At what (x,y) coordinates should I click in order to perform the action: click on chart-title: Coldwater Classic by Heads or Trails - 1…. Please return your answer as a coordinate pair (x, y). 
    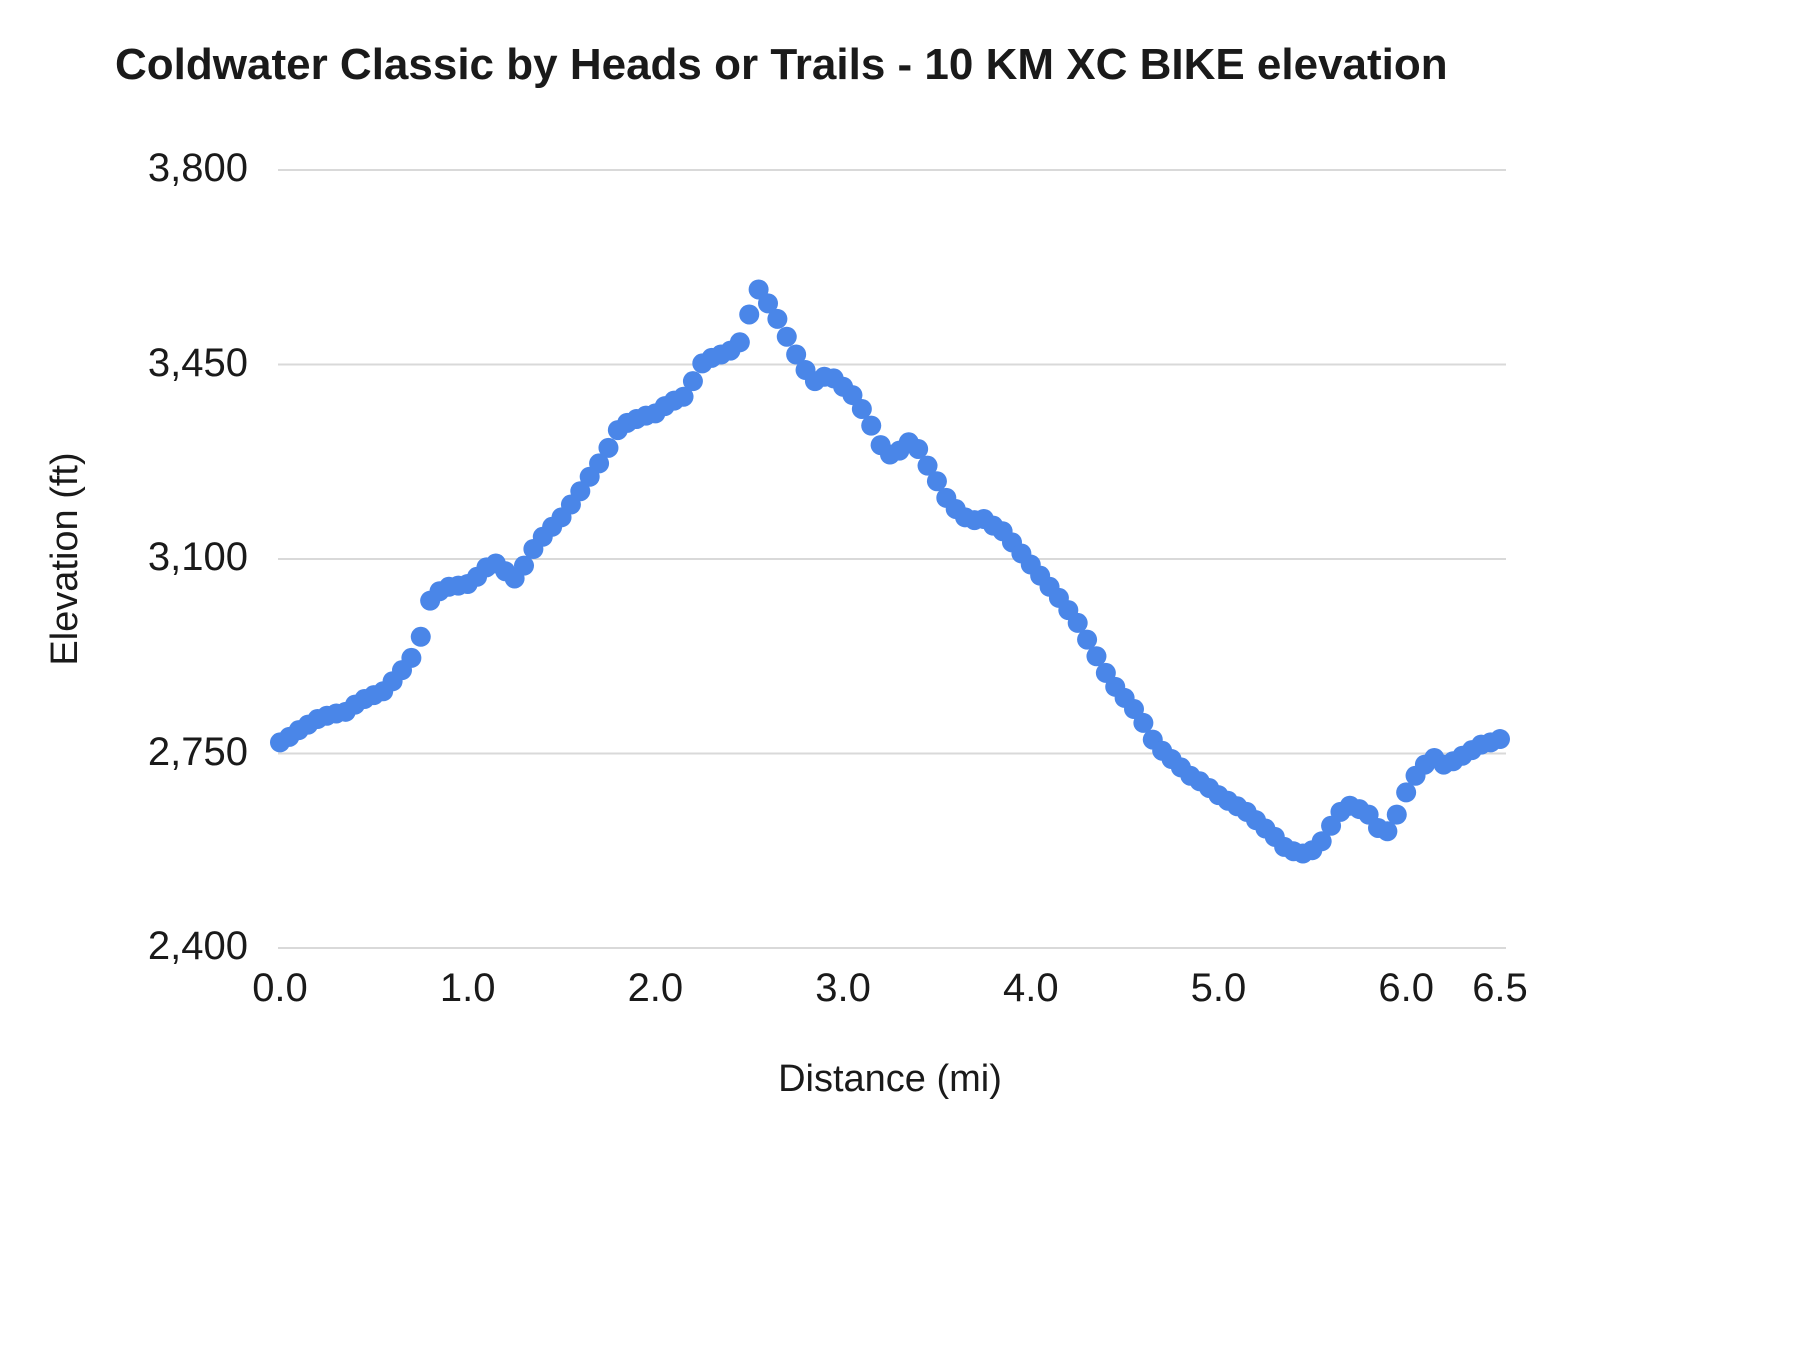
    Looking at the image, I should click on (781, 64).